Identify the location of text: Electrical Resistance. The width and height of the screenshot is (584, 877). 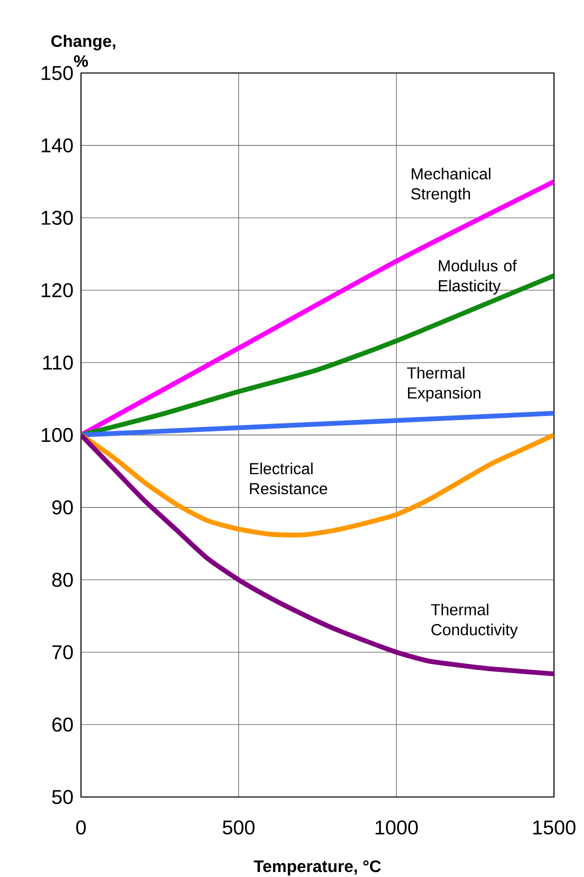
(289, 478).